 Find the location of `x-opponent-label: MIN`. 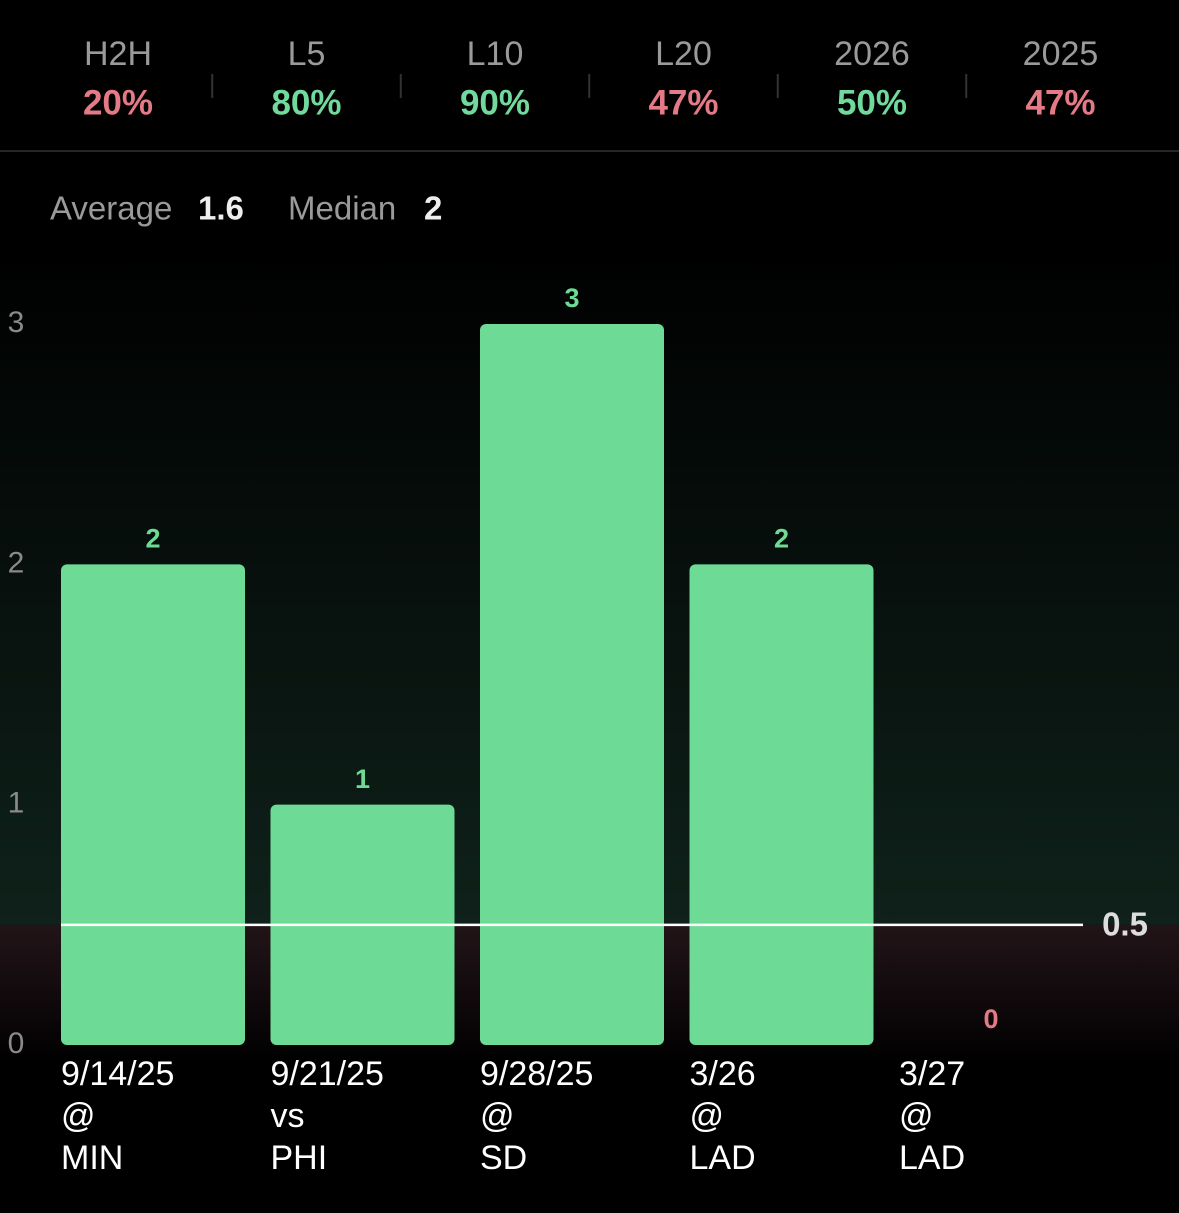

x-opponent-label: MIN is located at coordinates (92, 1158).